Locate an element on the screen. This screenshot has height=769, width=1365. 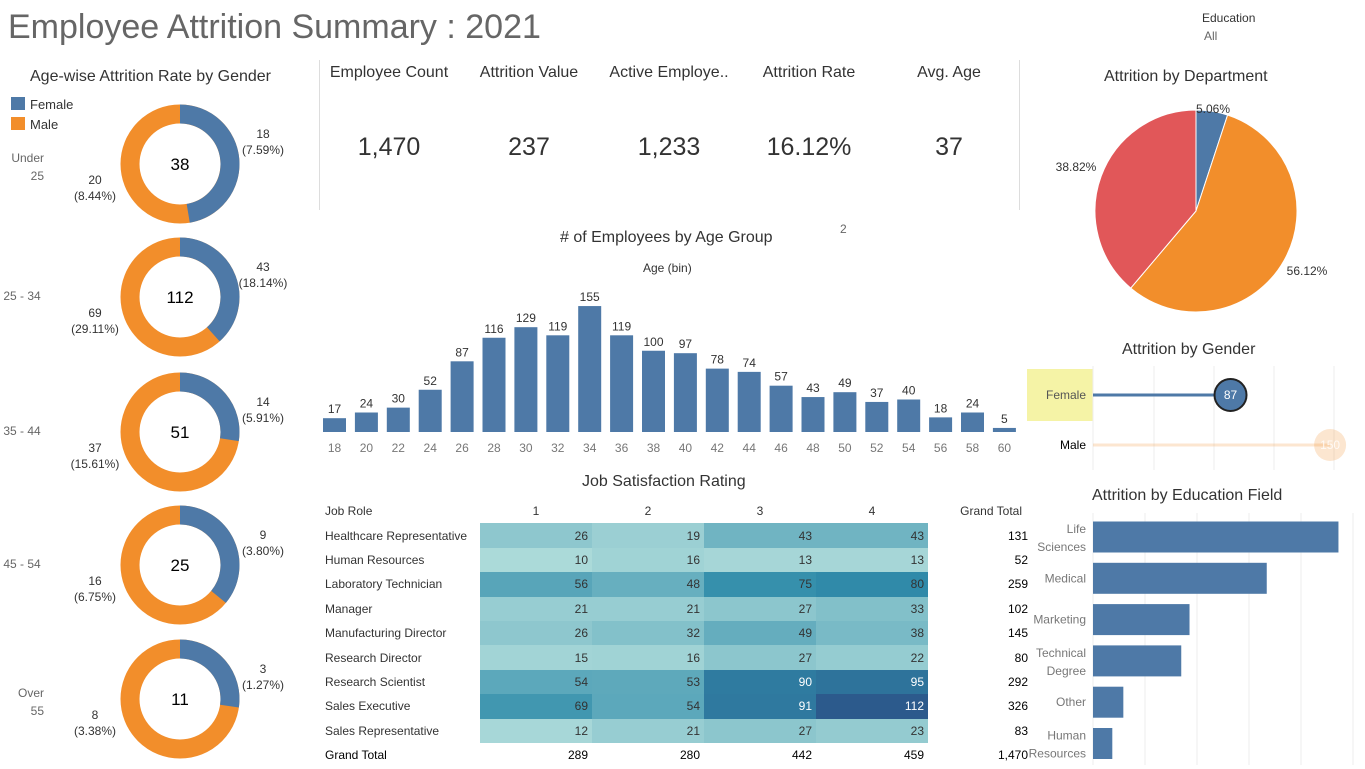
donut-4: 25 is located at coordinates (180, 565).